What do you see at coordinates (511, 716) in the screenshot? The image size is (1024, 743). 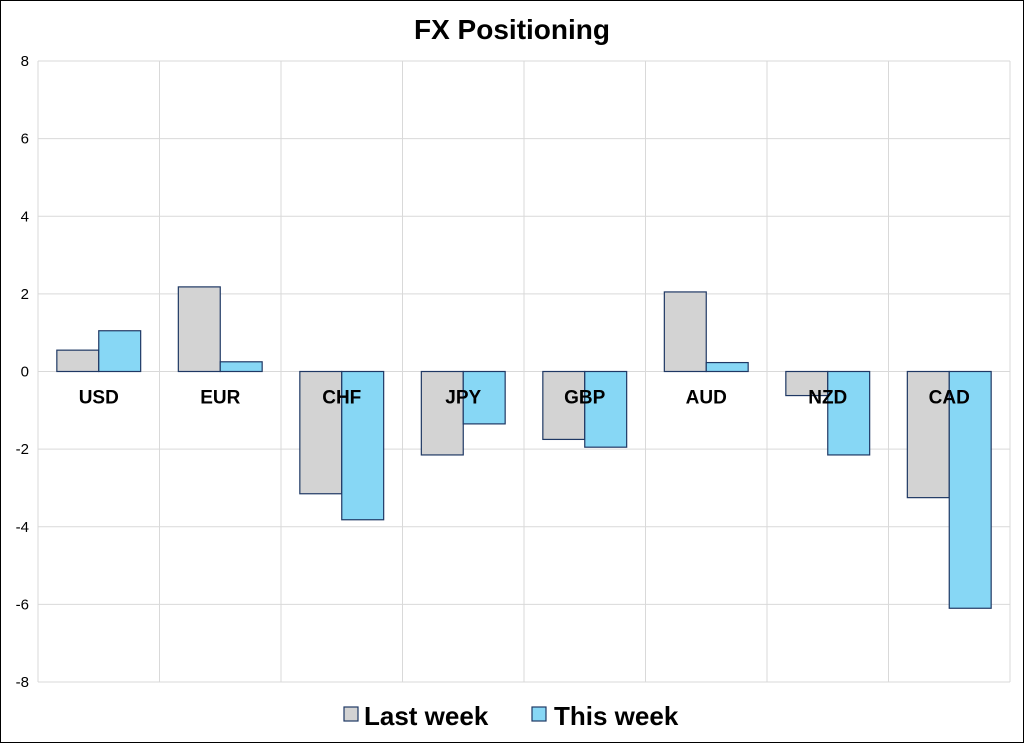 I see `legend: Last week This week` at bounding box center [511, 716].